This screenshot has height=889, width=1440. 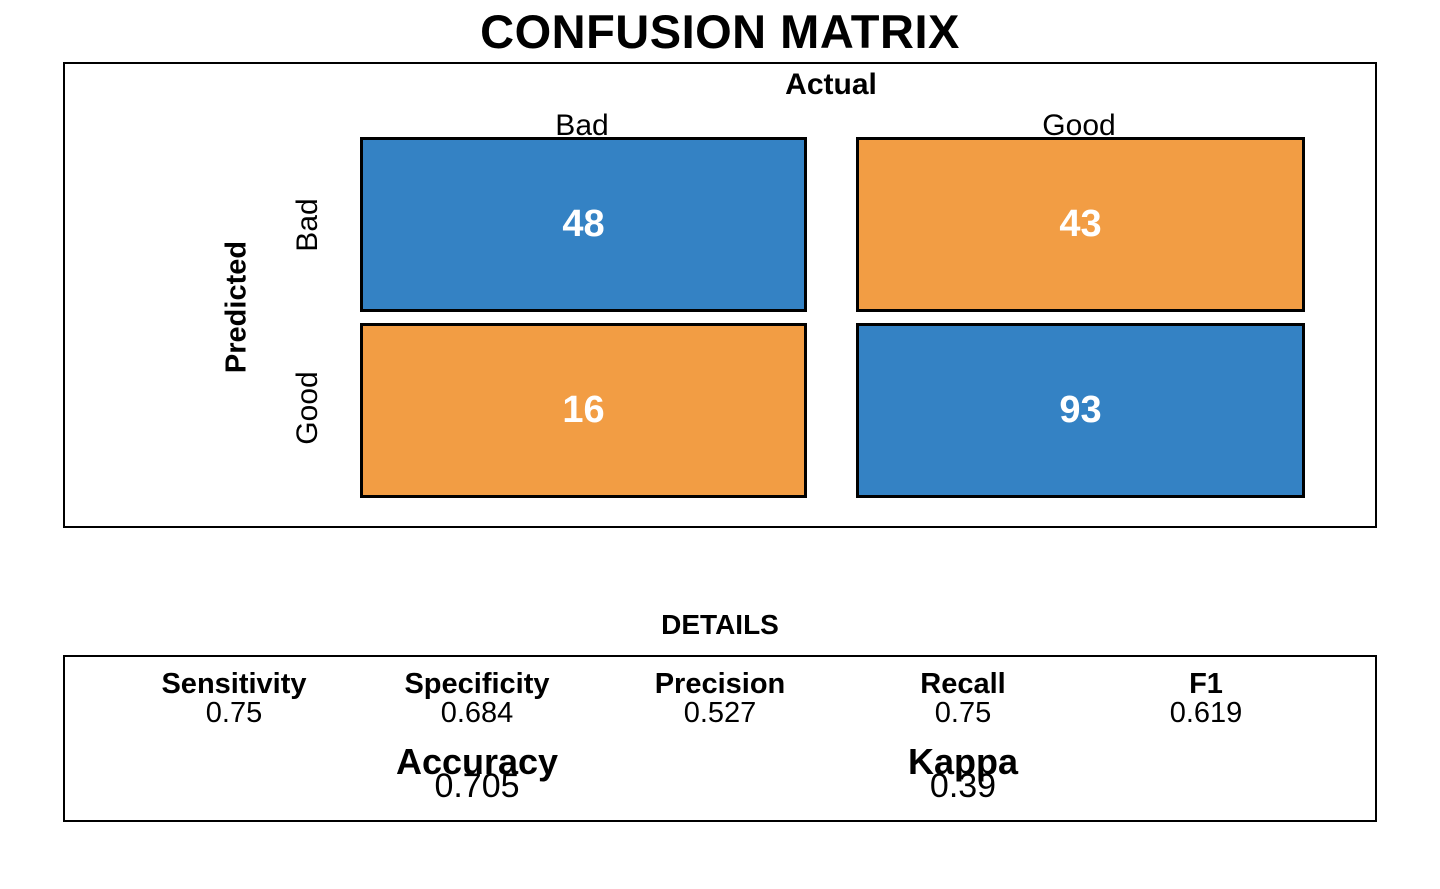 What do you see at coordinates (582, 125) in the screenshot?
I see `column-label-bad: Bad` at bounding box center [582, 125].